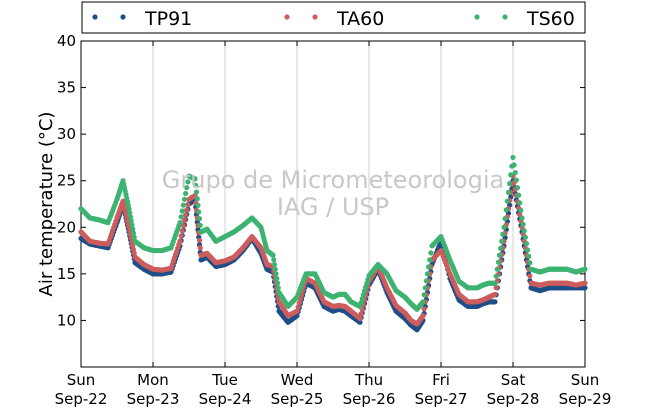 Image resolution: width=650 pixels, height=409 pixels. Describe the element at coordinates (441, 399) in the screenshot. I see `x-tick-label-date: Sep-27` at that location.